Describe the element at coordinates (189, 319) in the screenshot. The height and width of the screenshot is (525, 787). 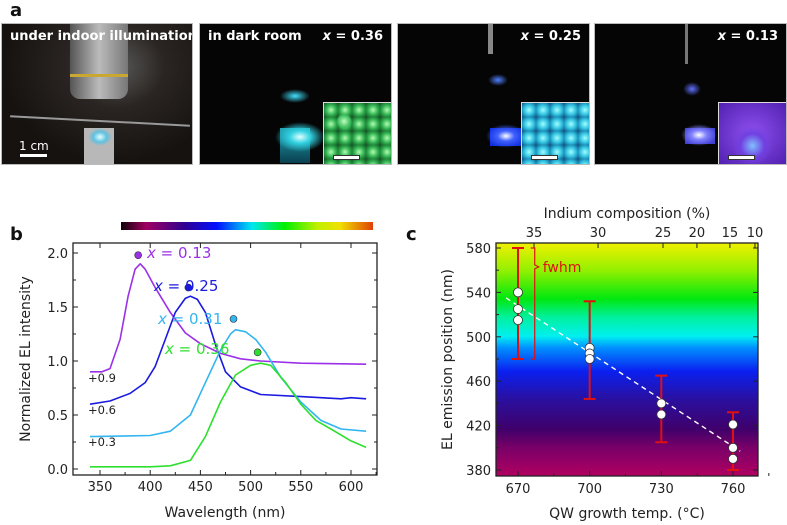
I see `series-label: x = 0.31` at that location.